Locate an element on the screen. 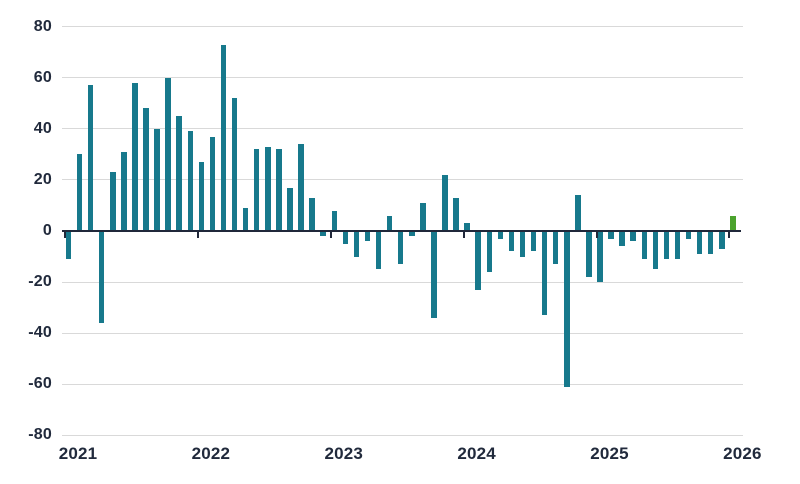 This screenshot has width=800, height=484. x-axis-year-label-2021: 2021 is located at coordinates (78, 453).